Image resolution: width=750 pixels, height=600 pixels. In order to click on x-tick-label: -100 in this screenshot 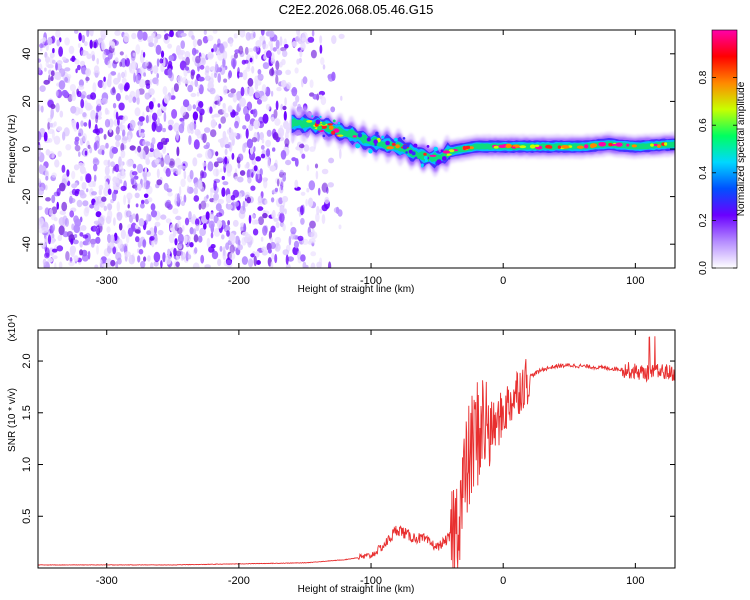, I will do `click(371, 281)`.